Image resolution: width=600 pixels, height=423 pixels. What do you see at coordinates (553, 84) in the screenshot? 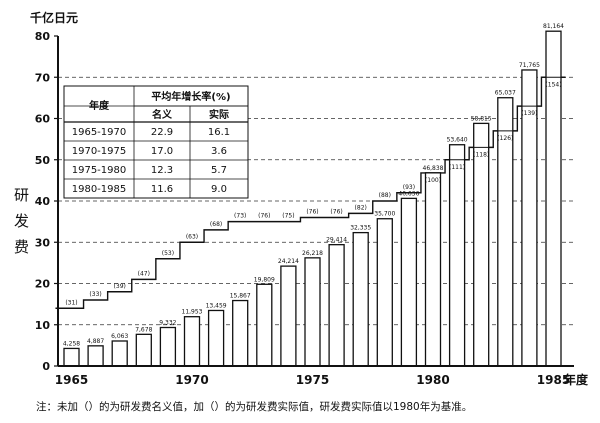
I see `real-value-label: (154)` at bounding box center [553, 84].